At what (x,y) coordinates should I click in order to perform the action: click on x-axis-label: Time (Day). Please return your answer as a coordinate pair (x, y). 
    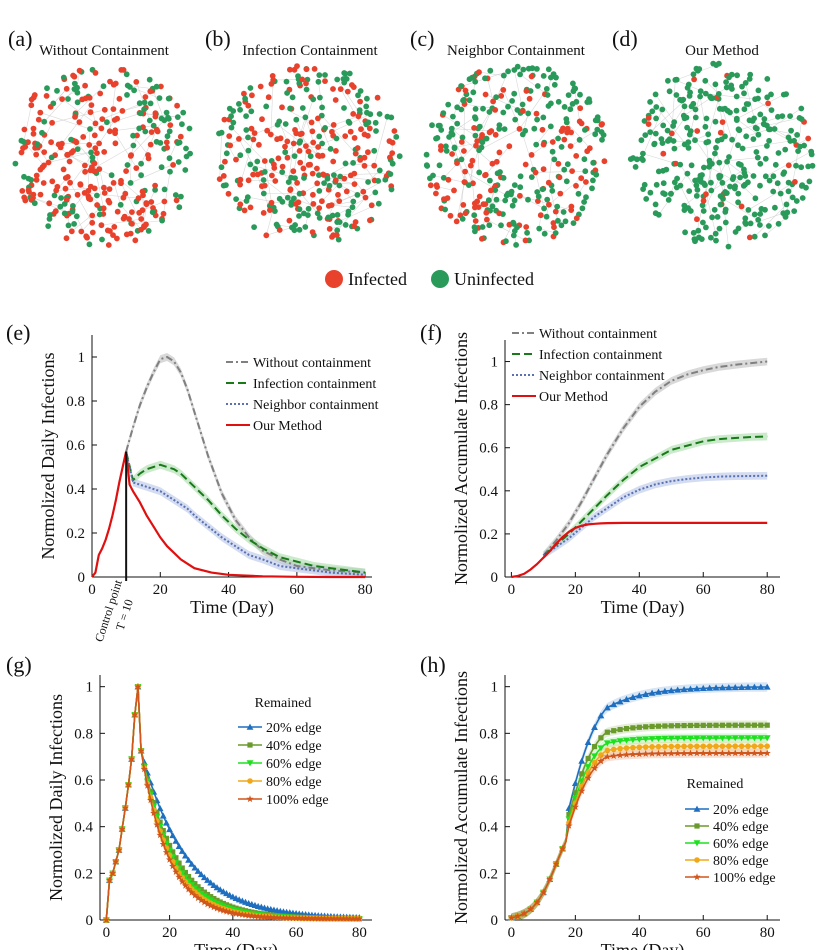
    Looking at the image, I should click on (232, 607).